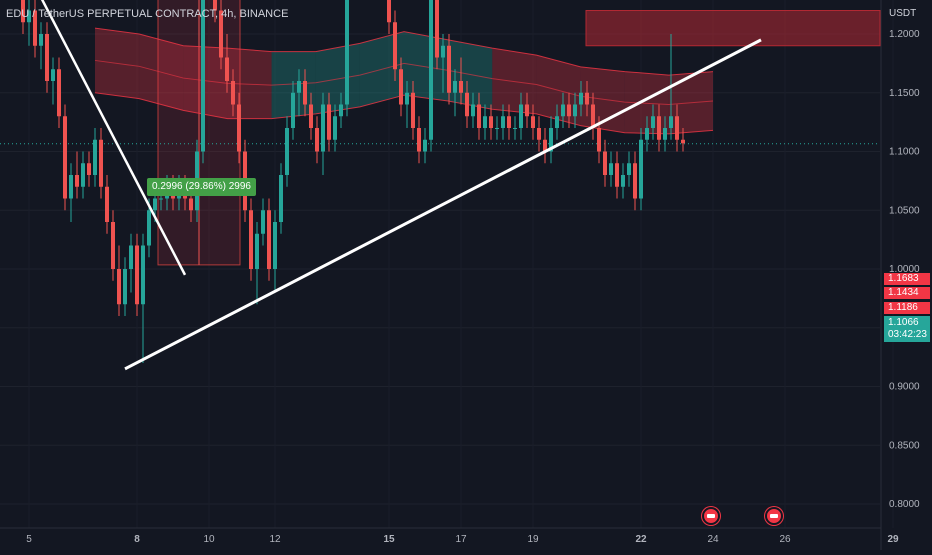  Describe the element at coordinates (904, 504) in the screenshot. I see `y-tick-label: 0.8000` at that location.